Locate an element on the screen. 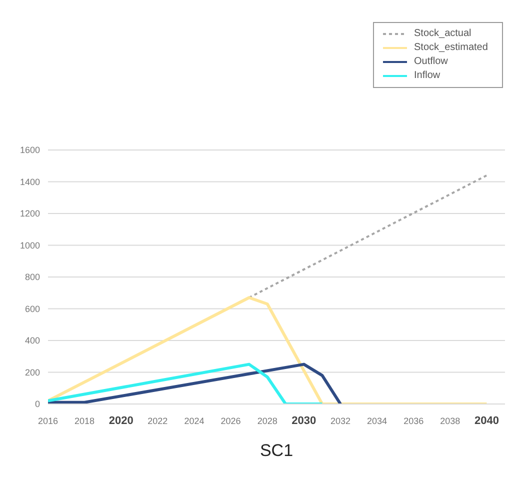  y-tick-label: 1400 is located at coordinates (30, 181).